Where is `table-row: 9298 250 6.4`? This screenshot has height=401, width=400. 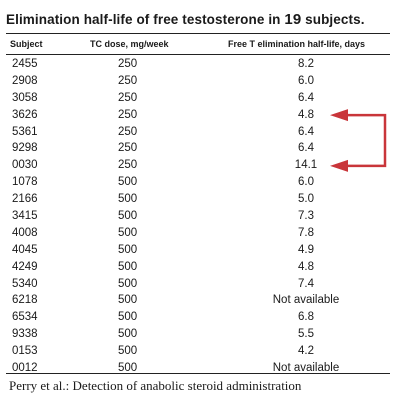 table-row: 9298 250 6.4 is located at coordinates (200, 148).